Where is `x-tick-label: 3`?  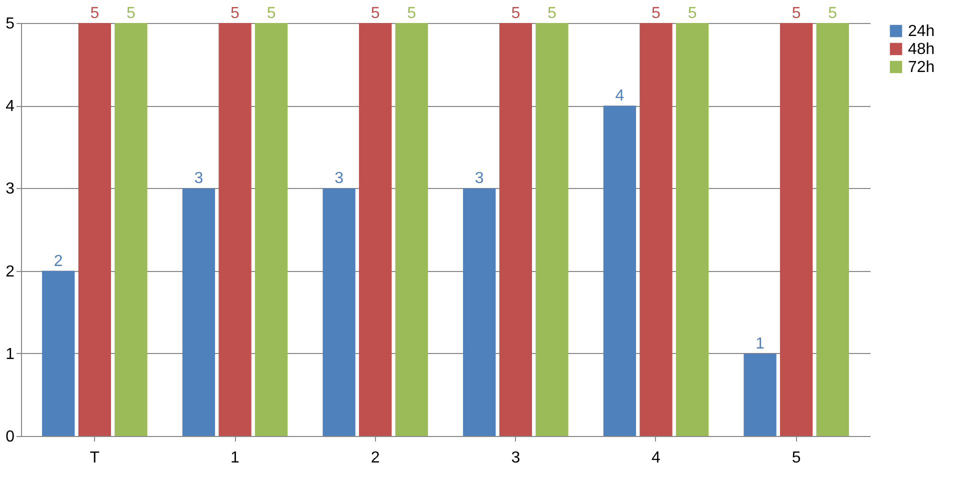 x-tick-label: 3 is located at coordinates (515, 458).